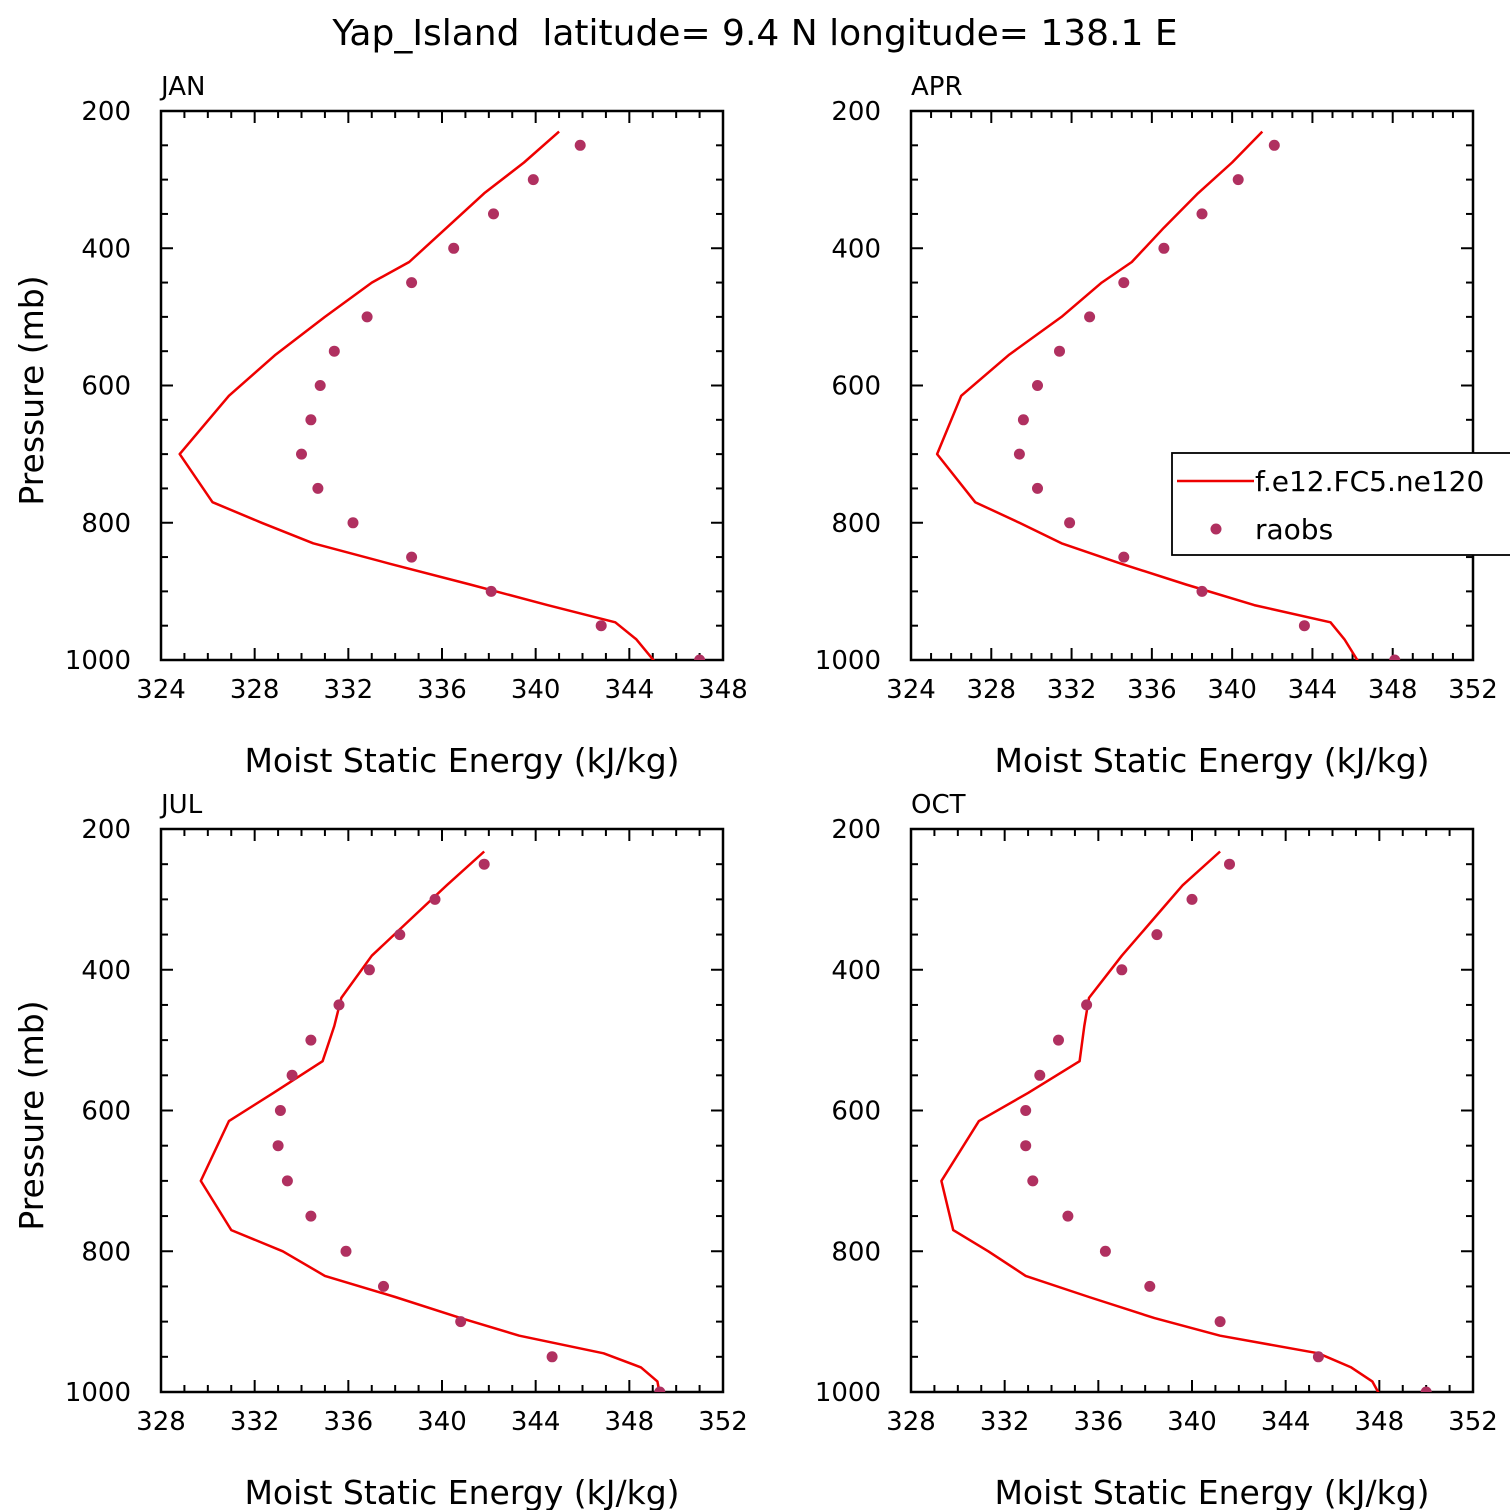  I want to click on legend: f.e12.FC5.ne120 raobs, so click(1340, 504).